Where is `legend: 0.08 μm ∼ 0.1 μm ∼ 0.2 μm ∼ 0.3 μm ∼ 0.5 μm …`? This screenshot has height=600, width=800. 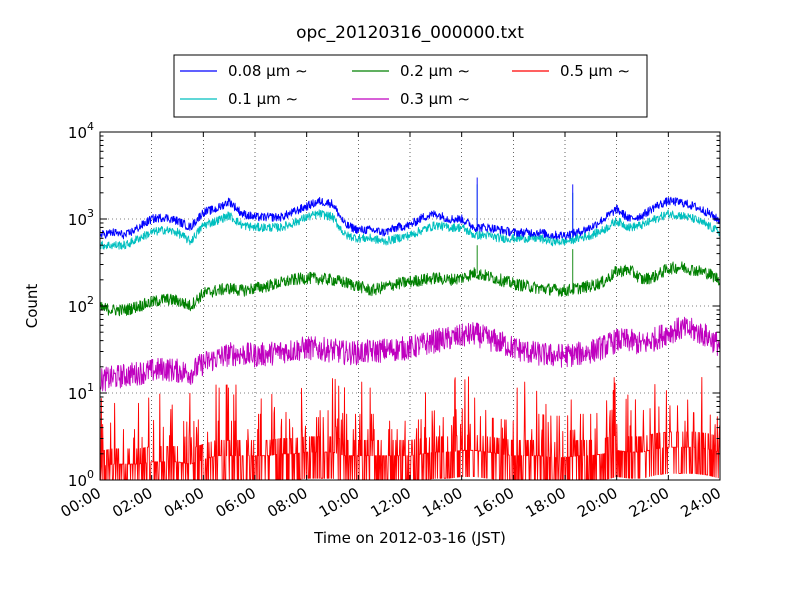 legend: 0.08 μm ∼ 0.1 μm ∼ 0.2 μm ∼ 0.3 μm ∼ 0.5 μm … is located at coordinates (410, 86).